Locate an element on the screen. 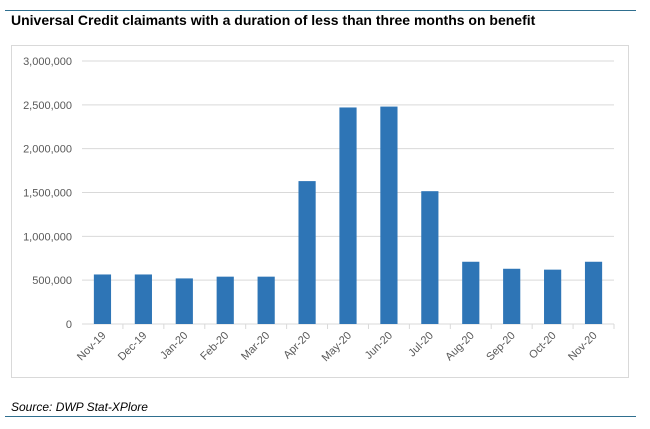 This screenshot has width=650, height=429. y-tick-label: 1,000,000 is located at coordinates (47, 237).